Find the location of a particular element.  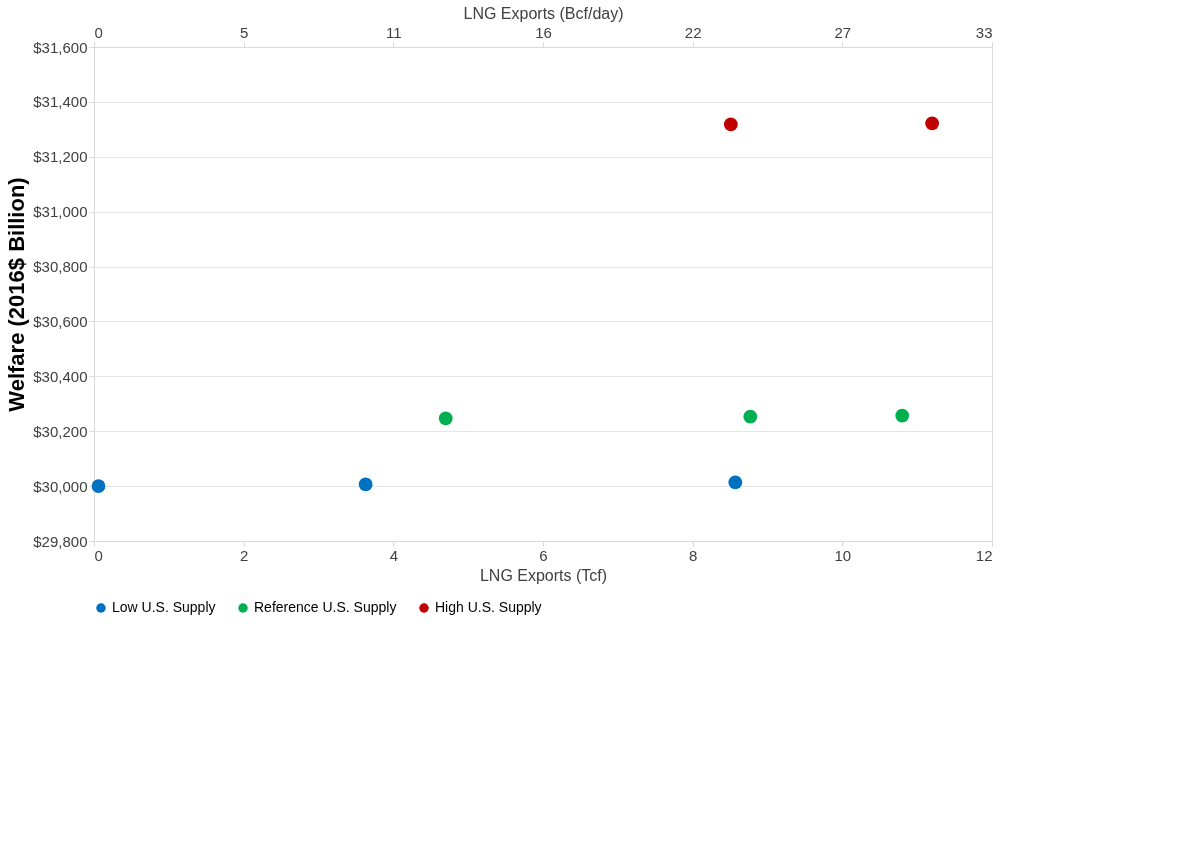

y-tick-label: $31,000 is located at coordinates (60, 212).